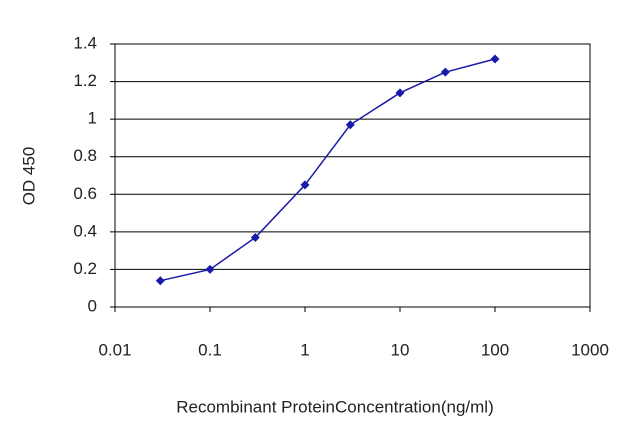 This screenshot has width=640, height=427. I want to click on y-tick-label: 0.2, so click(85, 268).